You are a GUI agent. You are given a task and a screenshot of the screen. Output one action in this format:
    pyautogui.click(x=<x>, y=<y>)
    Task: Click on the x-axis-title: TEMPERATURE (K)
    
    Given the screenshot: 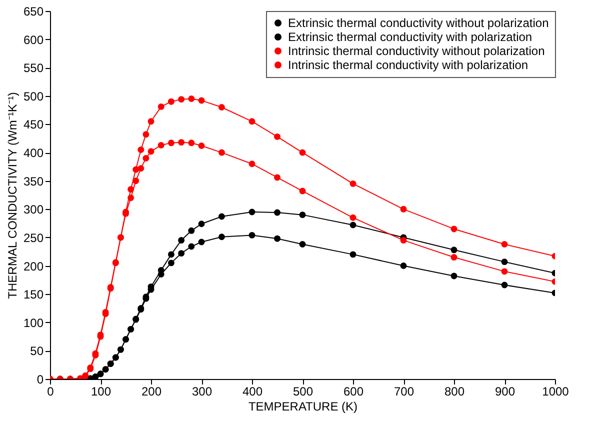 What is the action you would take?
    pyautogui.click(x=303, y=407)
    